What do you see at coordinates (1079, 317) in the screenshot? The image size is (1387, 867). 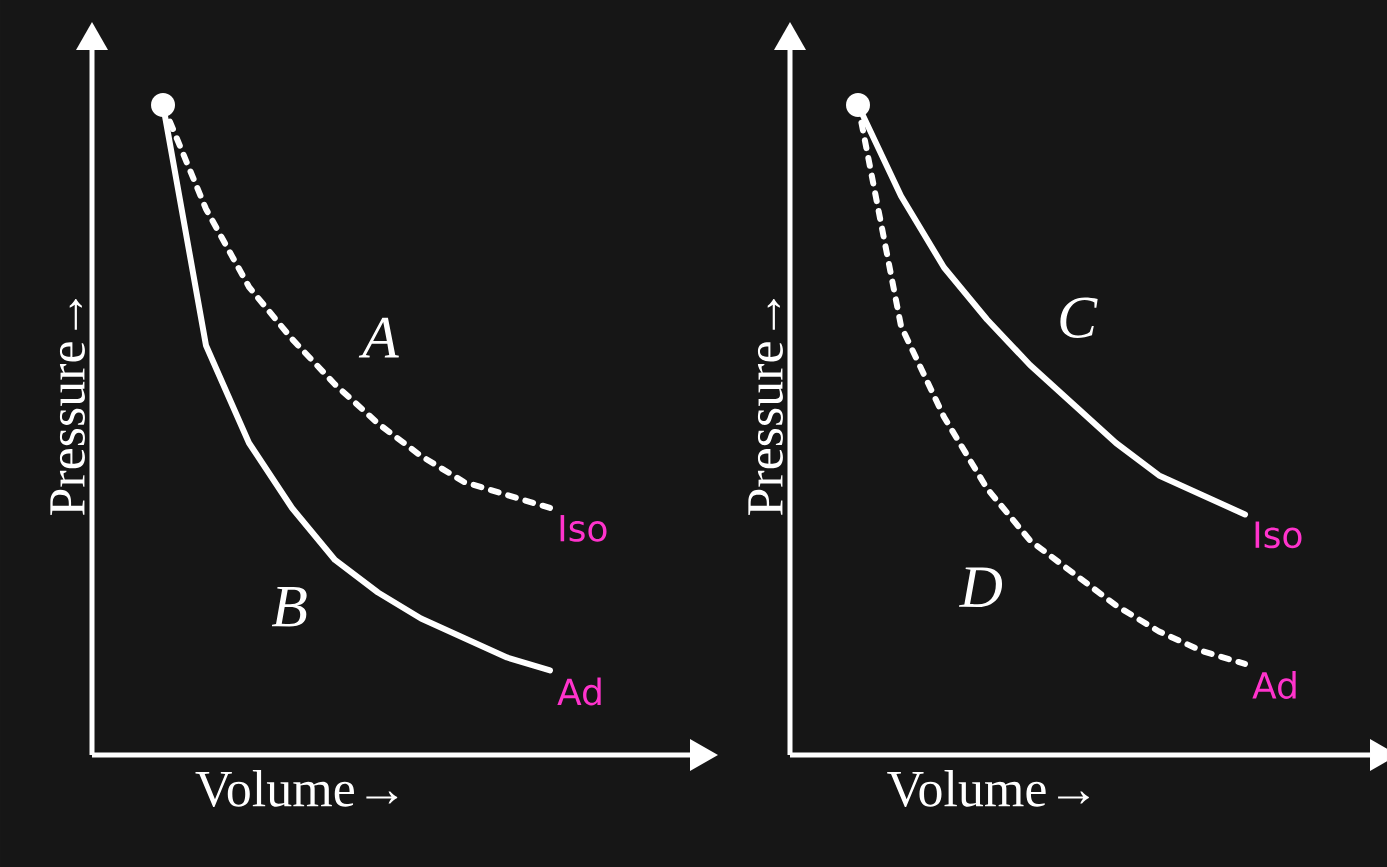 I see `series-label: C` at bounding box center [1079, 317].